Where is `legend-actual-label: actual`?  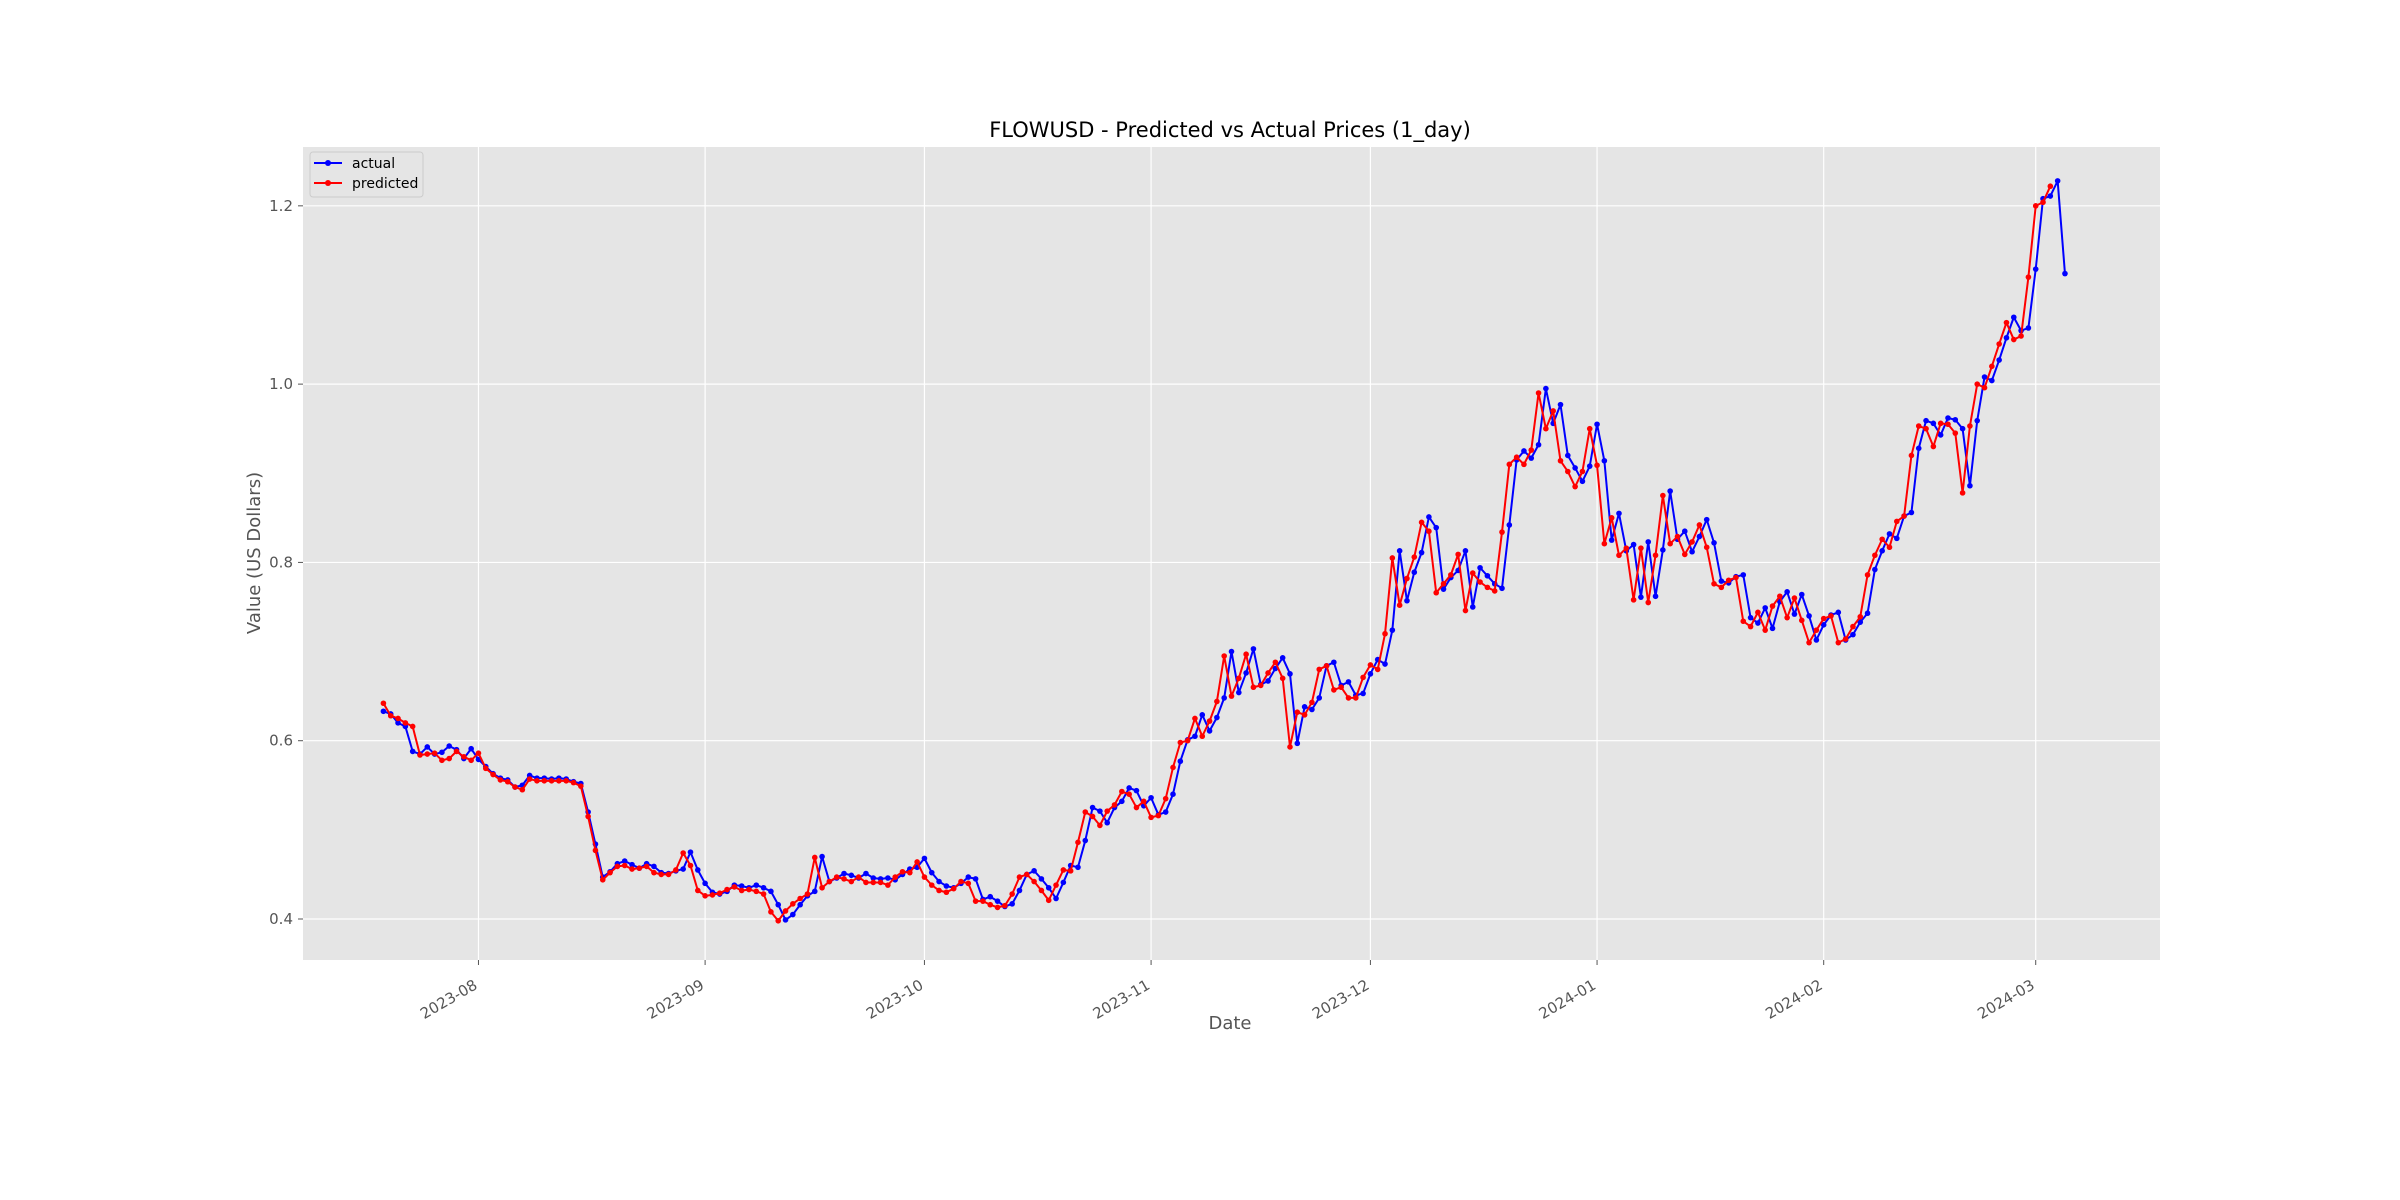 legend-actual-label: actual is located at coordinates (373, 164).